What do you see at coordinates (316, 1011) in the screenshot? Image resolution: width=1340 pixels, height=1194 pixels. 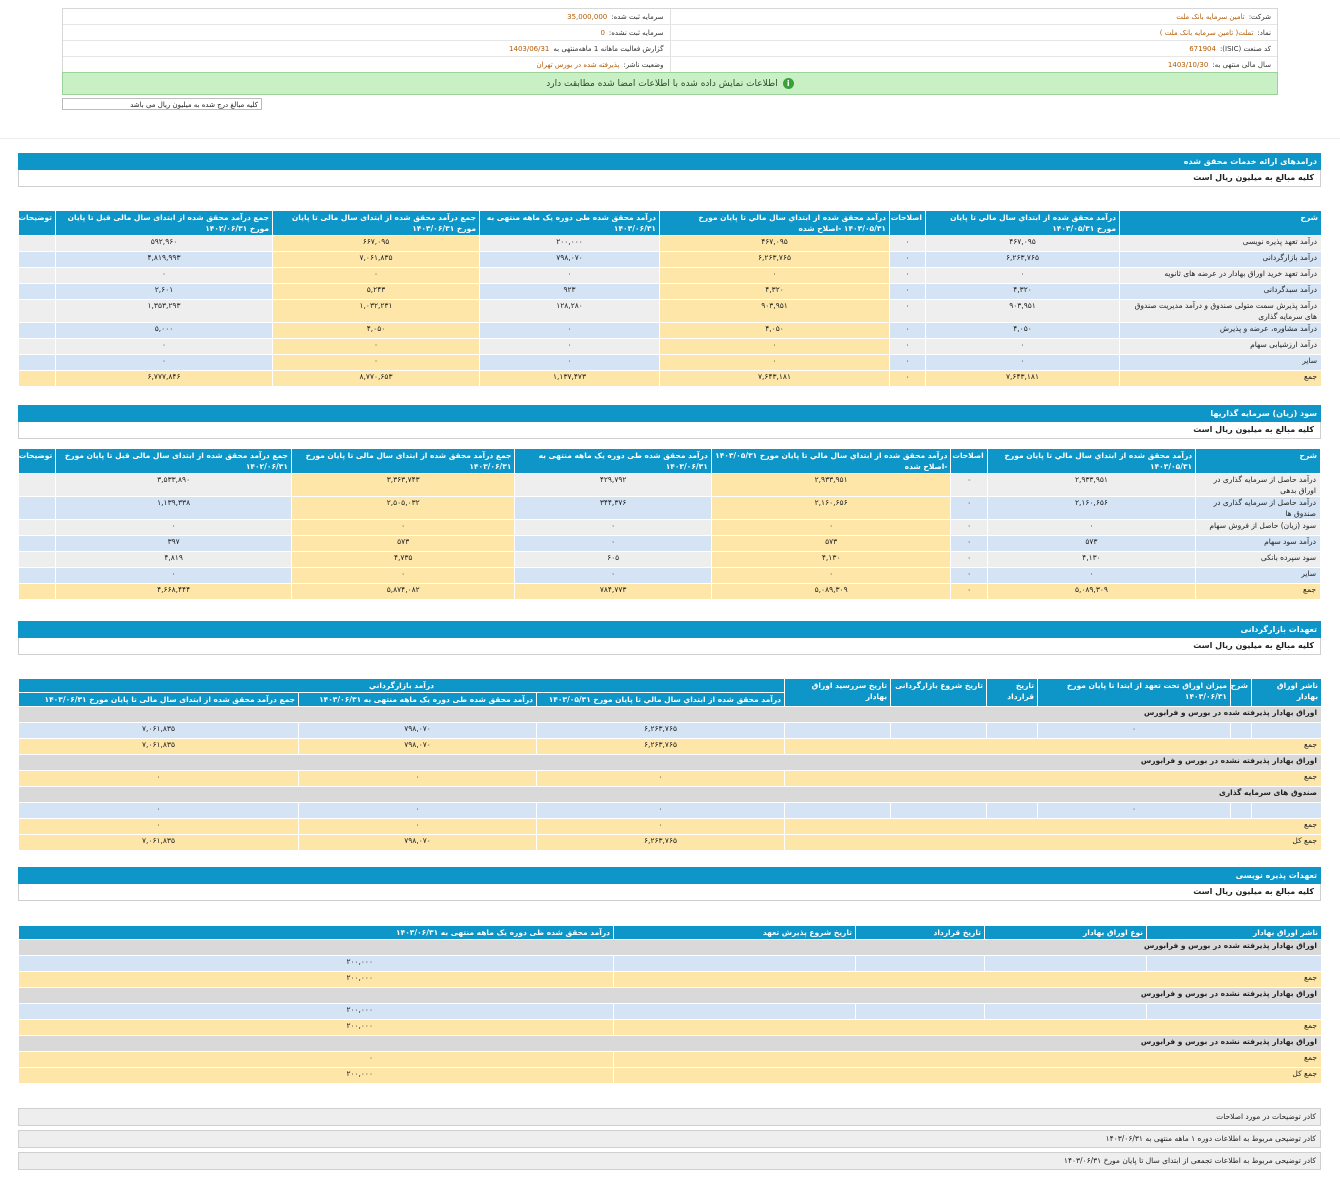 I see `table-cell: ۲۰۰,۰۰۰` at bounding box center [316, 1011].